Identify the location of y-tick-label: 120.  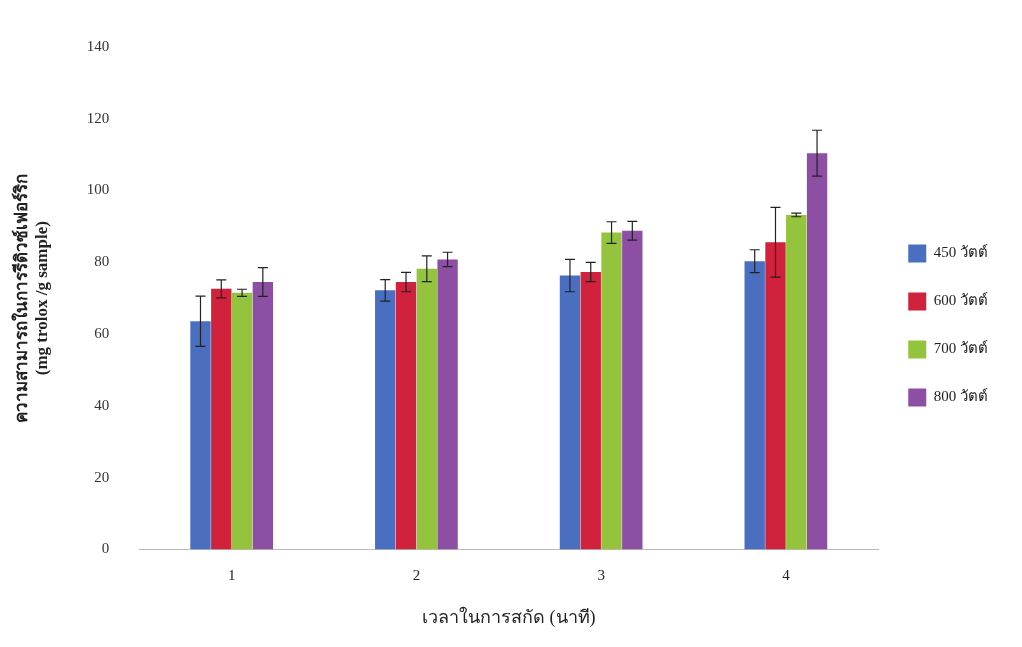
(98, 117).